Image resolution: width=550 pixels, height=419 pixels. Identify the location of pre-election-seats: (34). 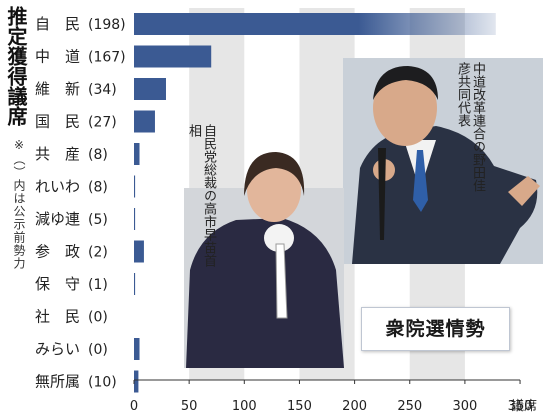
(102, 90).